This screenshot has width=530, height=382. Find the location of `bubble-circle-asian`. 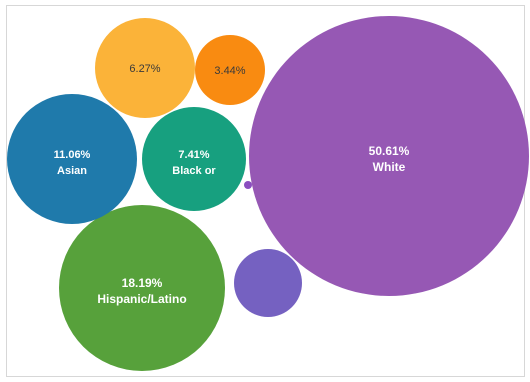

bubble-circle-asian is located at coordinates (72, 159).